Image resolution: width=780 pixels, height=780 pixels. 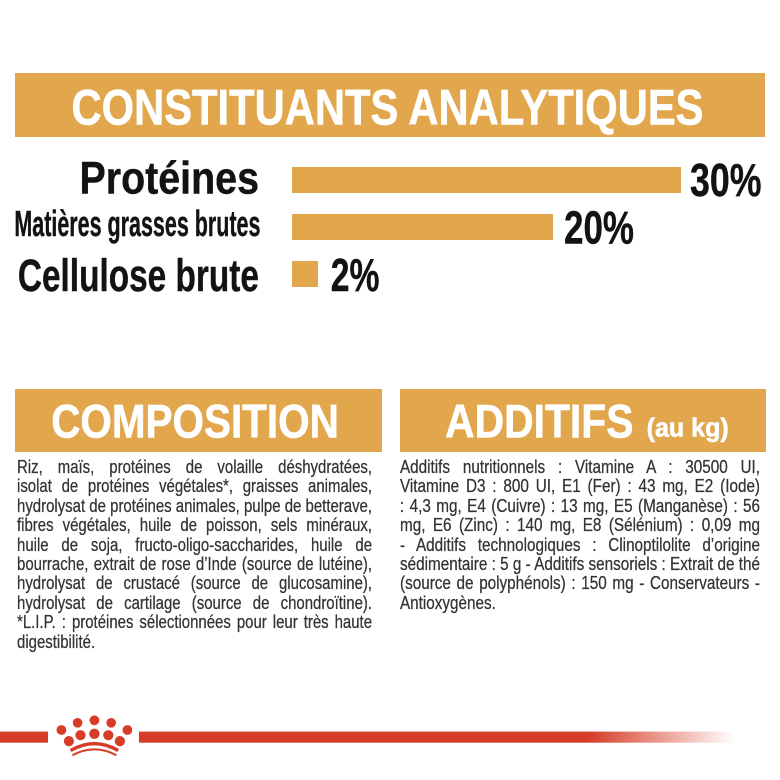 I want to click on svg-text: CONSTITUANTS ANALYTIQUES, so click(x=388, y=107).